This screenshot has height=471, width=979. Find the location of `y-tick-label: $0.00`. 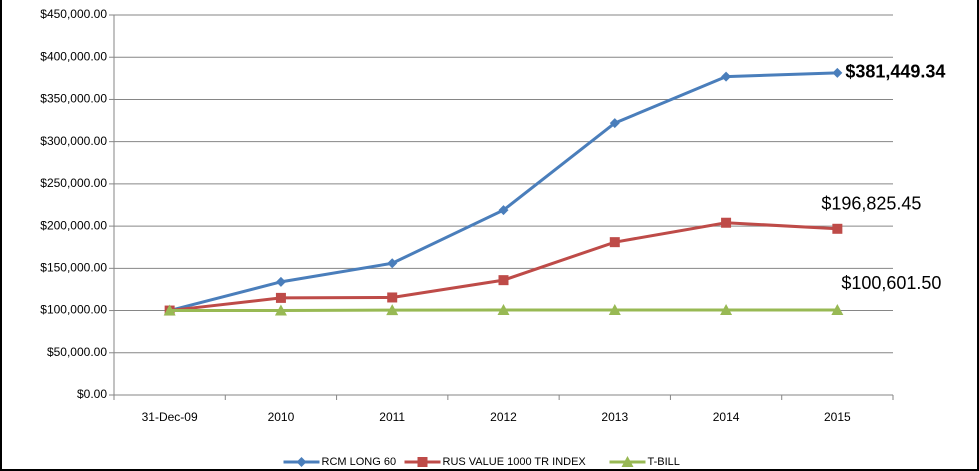

y-tick-label: $0.00 is located at coordinates (92, 394).